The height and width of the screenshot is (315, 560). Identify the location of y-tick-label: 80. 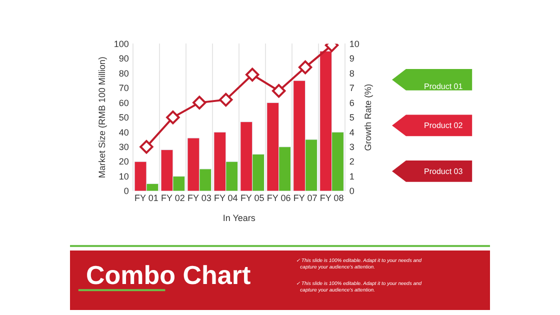
(123, 73).